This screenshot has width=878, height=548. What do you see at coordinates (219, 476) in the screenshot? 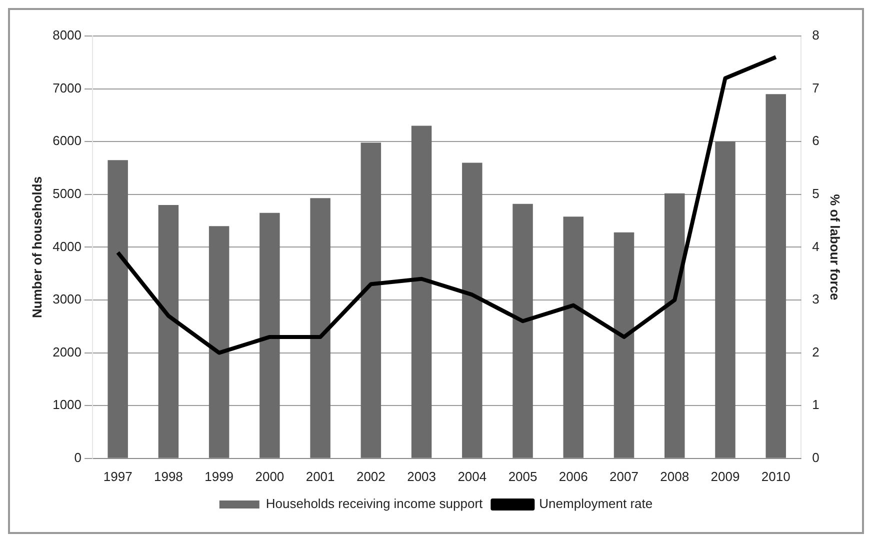
I see `x-tick-label: 1999` at bounding box center [219, 476].